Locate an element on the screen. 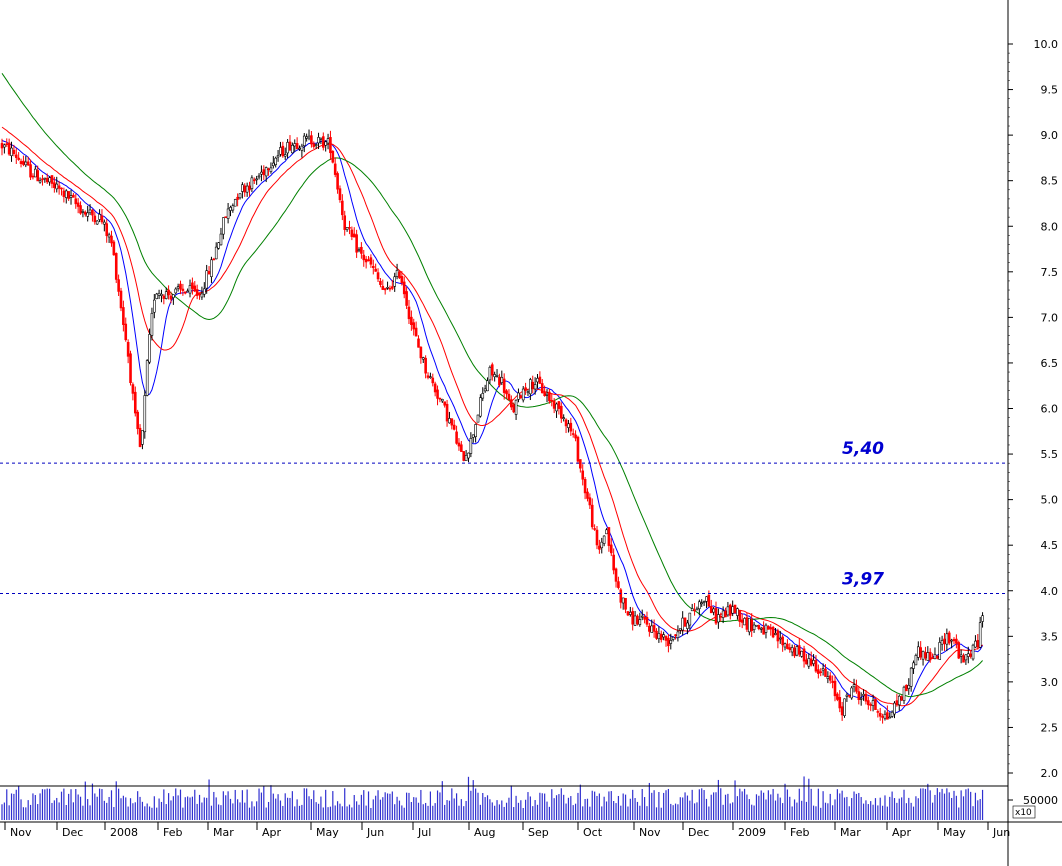  y-tick-label: 7.5 is located at coordinates (1050, 272).